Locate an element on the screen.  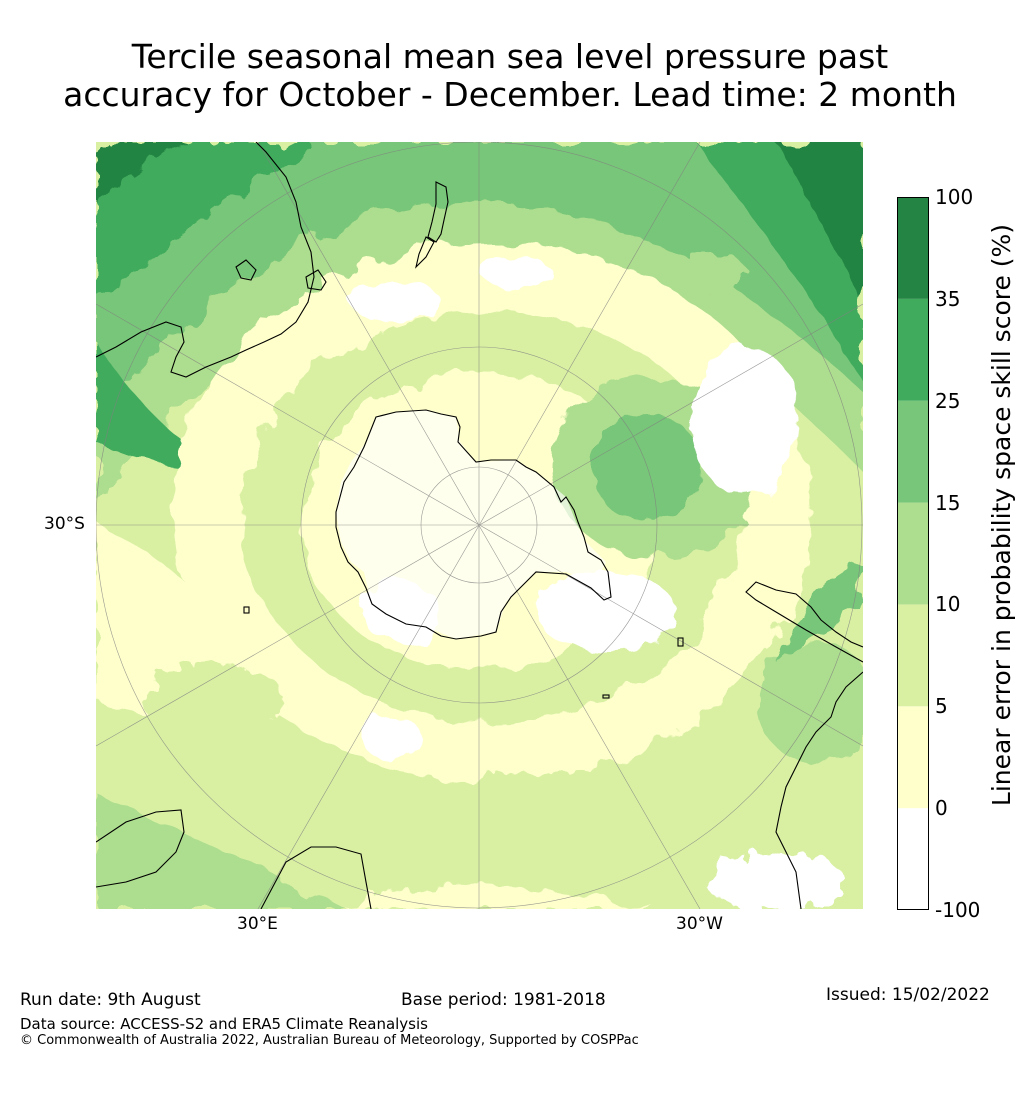
antarctica-interior is located at coordinates (471, 524).